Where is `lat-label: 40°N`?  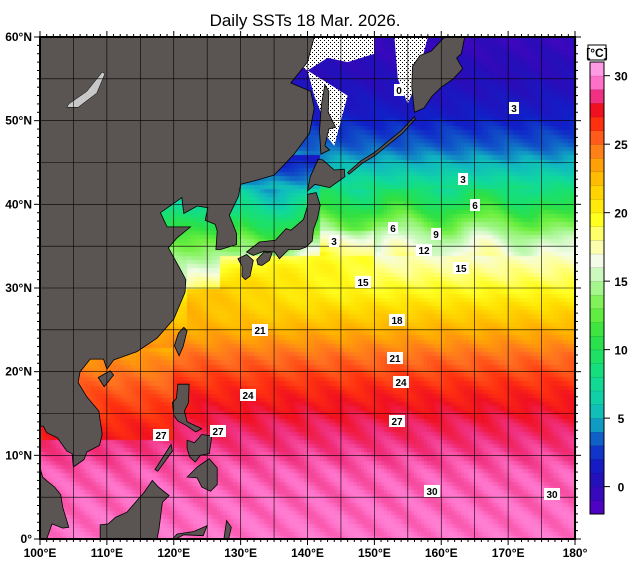
lat-label: 40°N is located at coordinates (18, 204).